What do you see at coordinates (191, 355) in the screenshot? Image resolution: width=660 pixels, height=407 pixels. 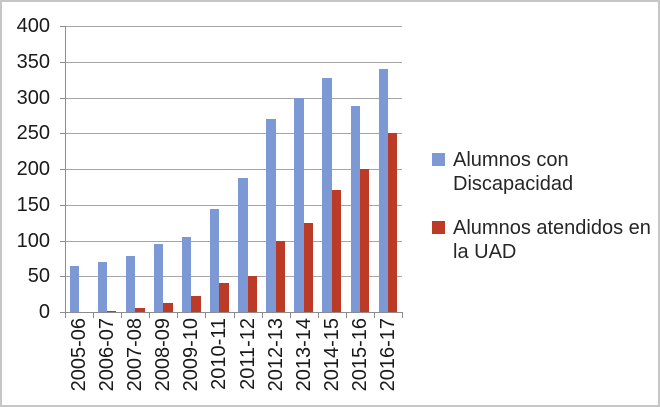 I see `x-category-label: 2009-10` at bounding box center [191, 355].